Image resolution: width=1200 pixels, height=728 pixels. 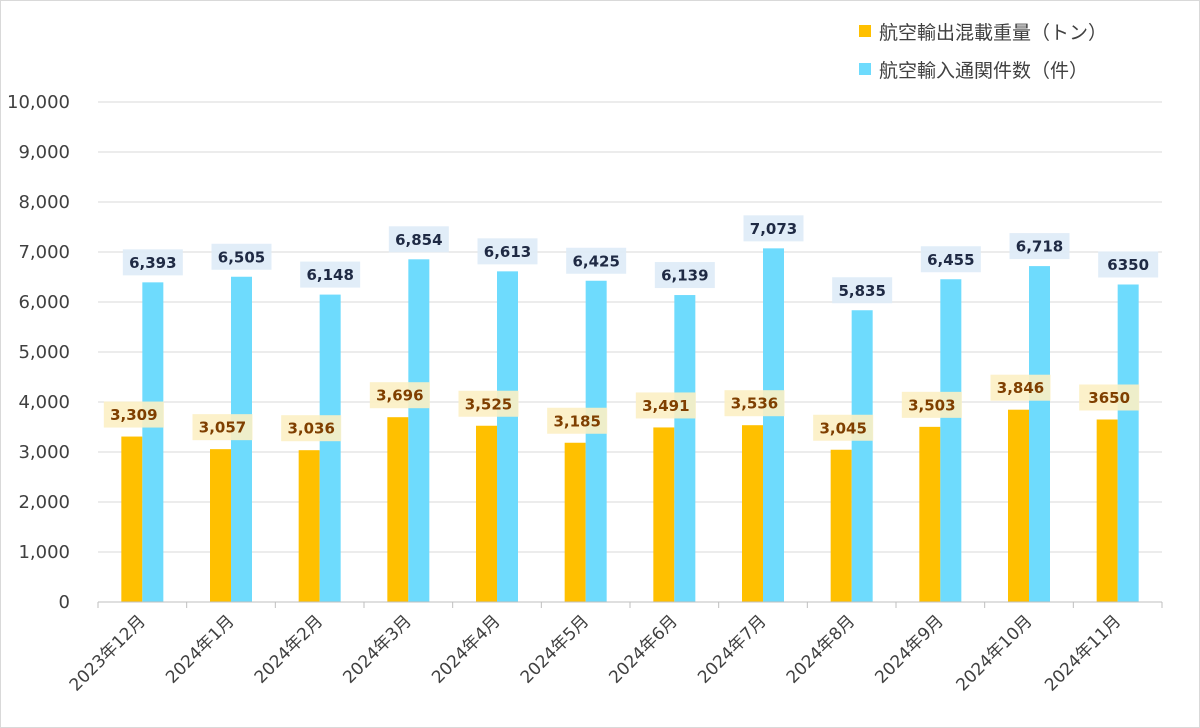 I want to click on data-label-import-count: 6,455, so click(x=950, y=260).